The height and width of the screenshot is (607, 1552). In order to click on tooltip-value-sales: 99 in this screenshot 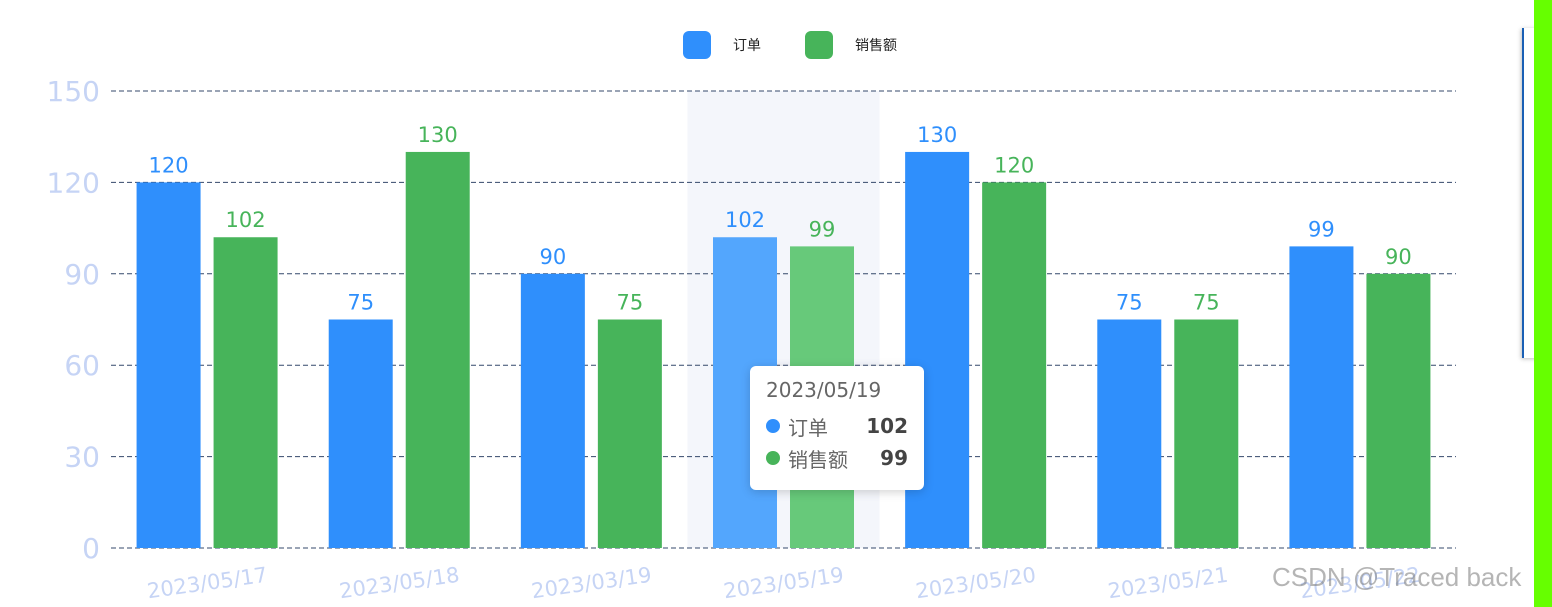, I will do `click(894, 458)`.